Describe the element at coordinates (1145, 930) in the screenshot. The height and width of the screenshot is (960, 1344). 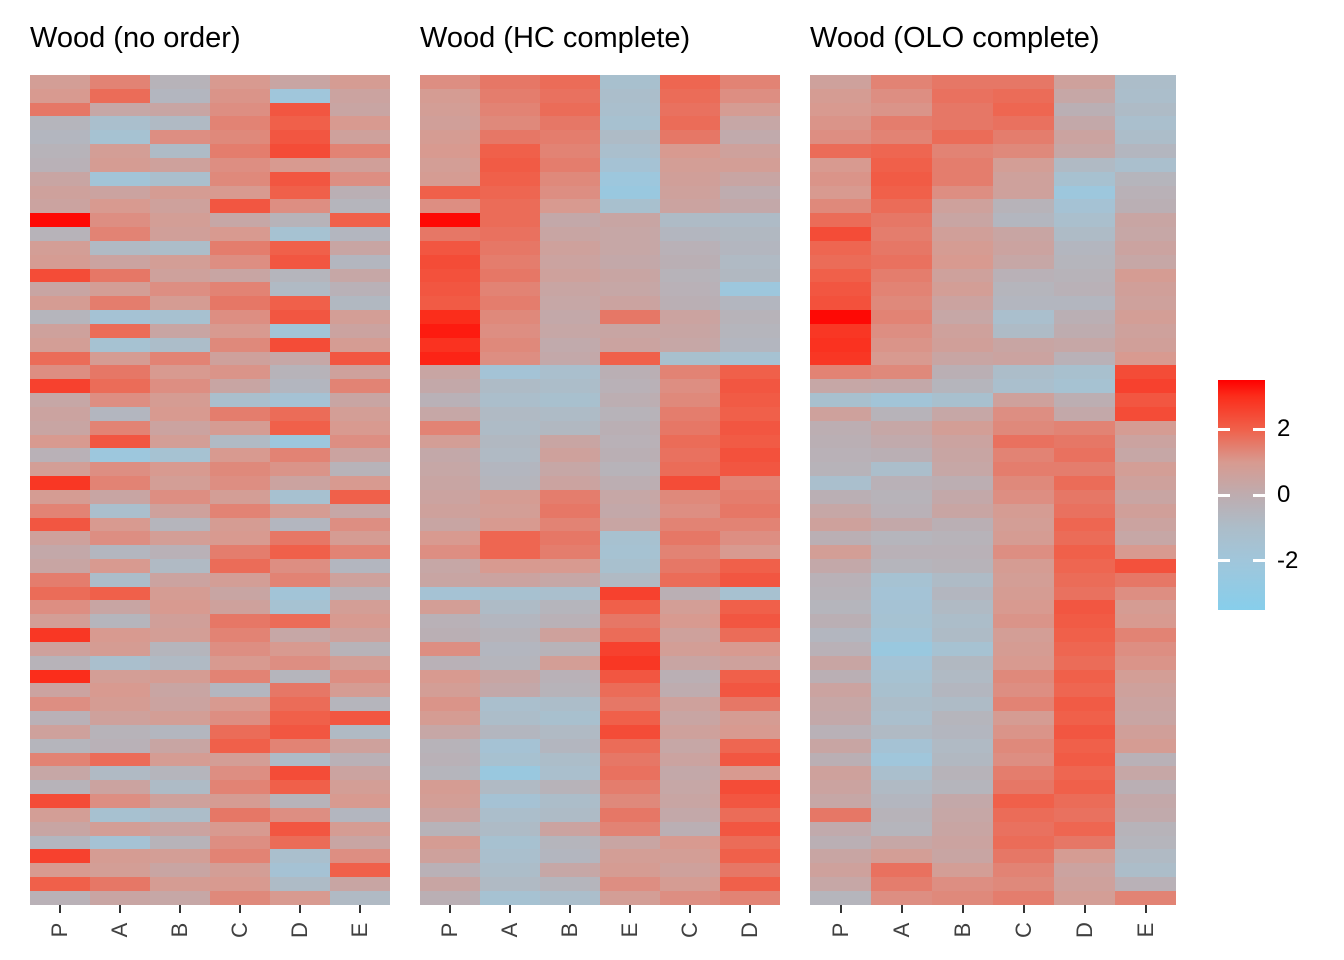
I see `x-axis-label: E` at that location.